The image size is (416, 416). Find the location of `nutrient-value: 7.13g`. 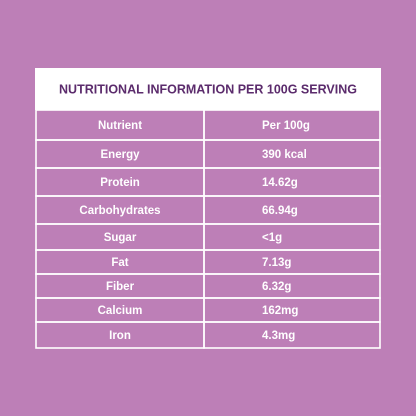

nutrient-value: 7.13g is located at coordinates (276, 263).